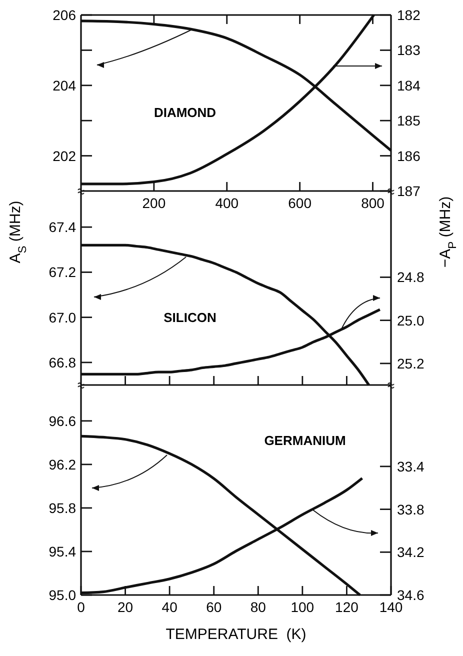 Image resolution: width=463 pixels, height=656 pixels. What do you see at coordinates (302, 607) in the screenshot?
I see `x-tick-label: 100` at bounding box center [302, 607].